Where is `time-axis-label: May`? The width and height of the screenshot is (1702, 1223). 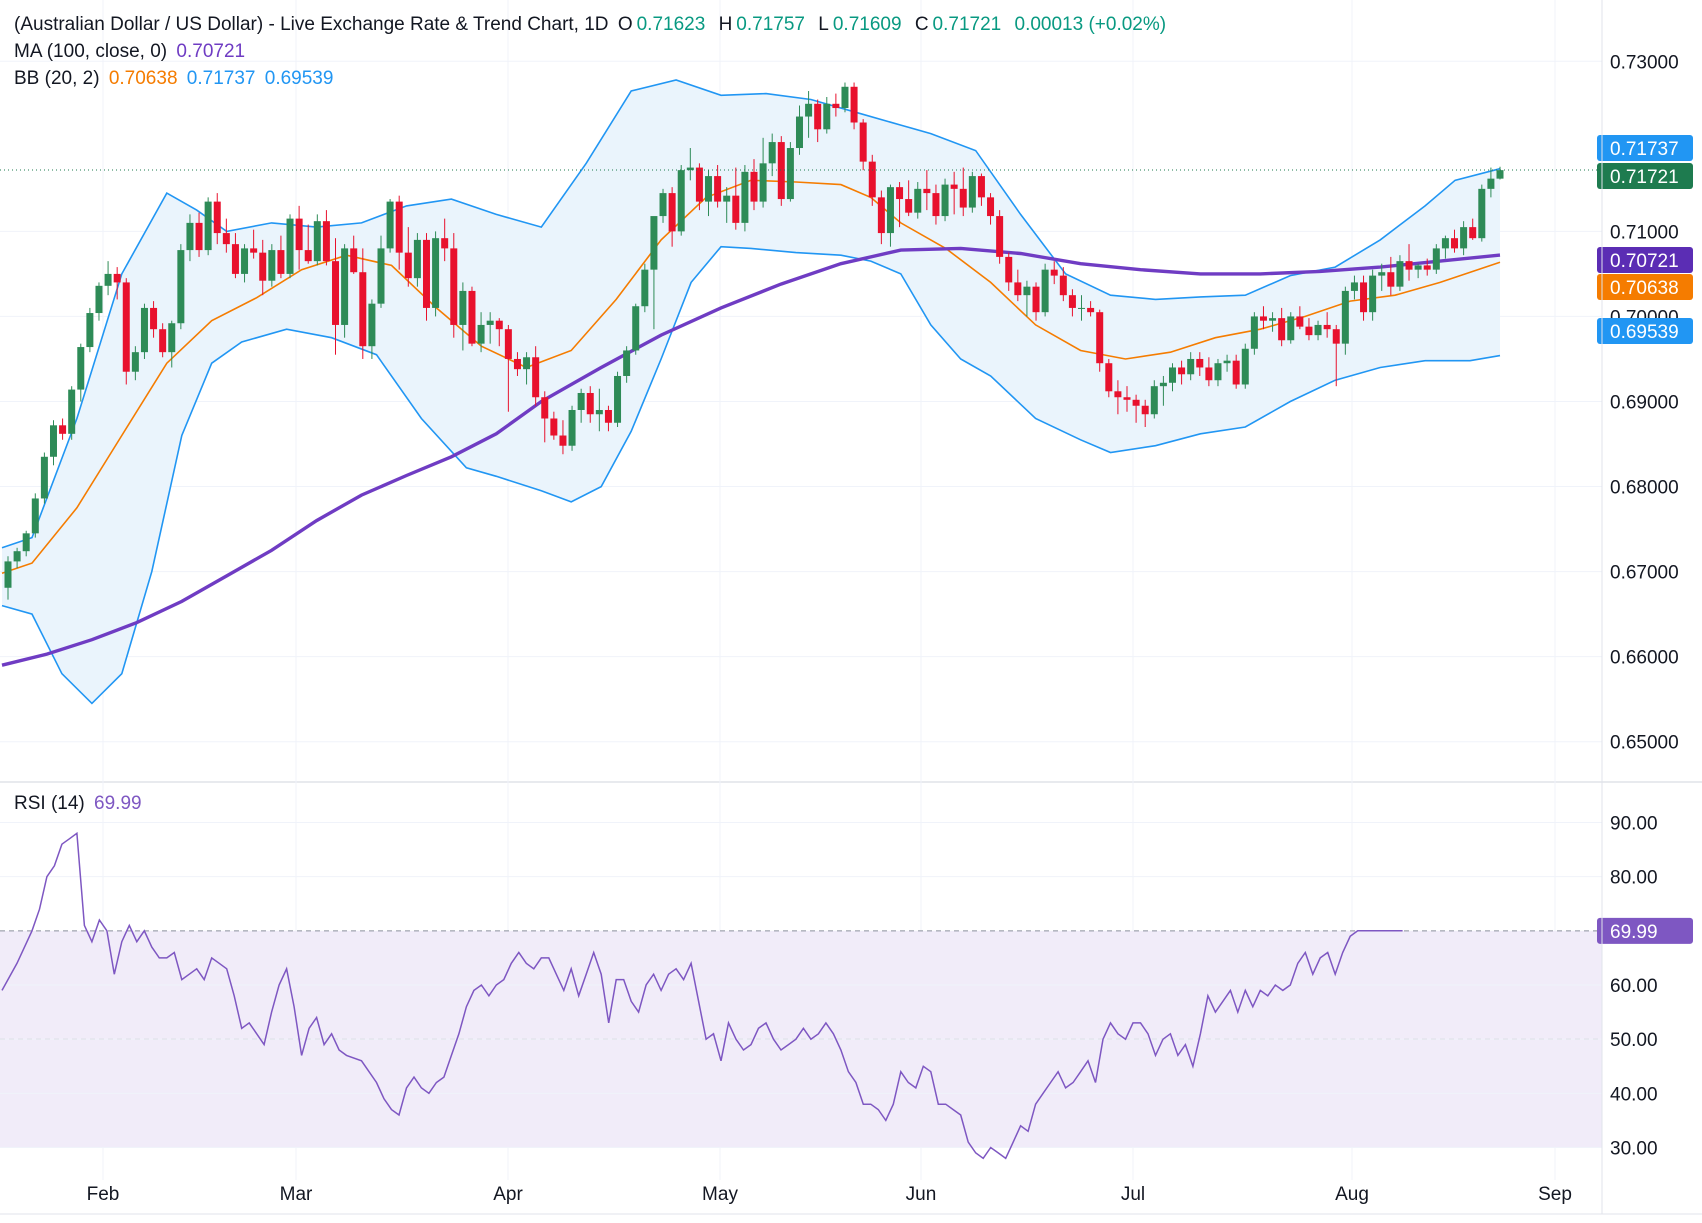
time-axis-label: May is located at coordinates (720, 1194).